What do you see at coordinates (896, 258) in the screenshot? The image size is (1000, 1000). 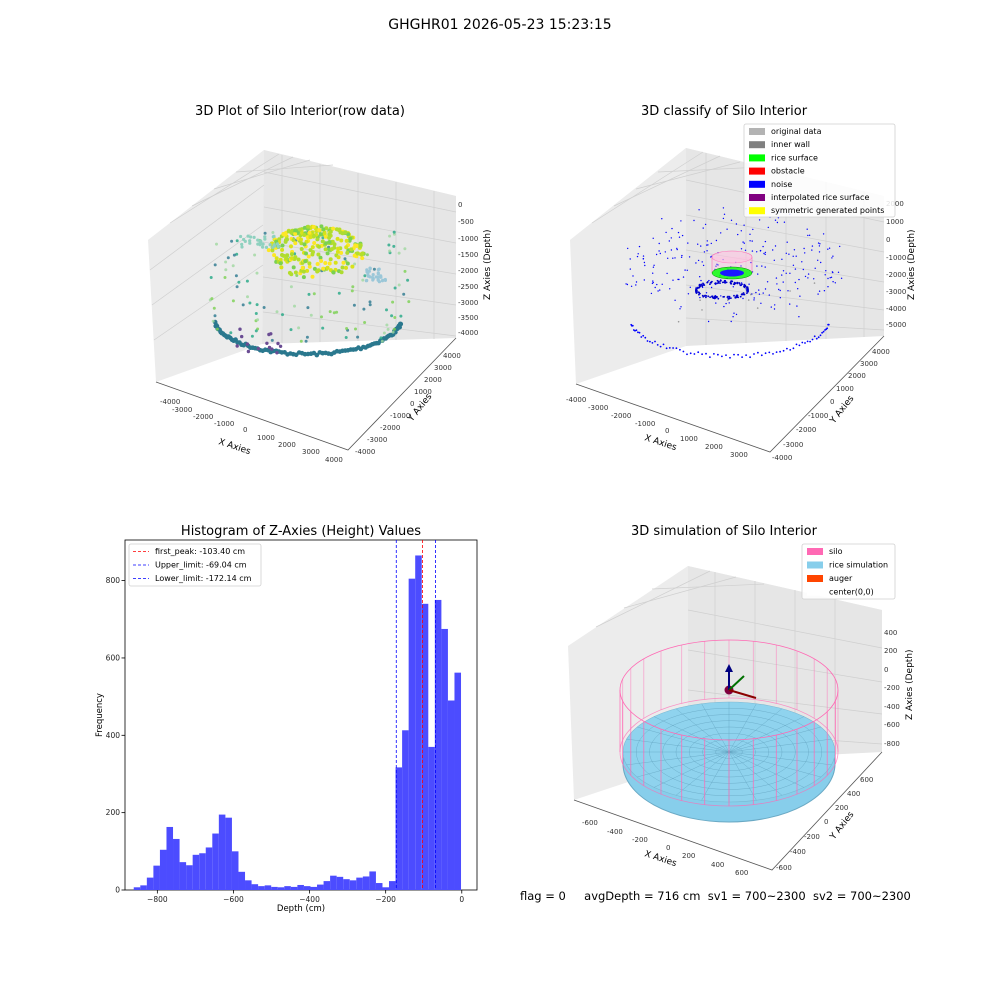 I see `panel2-ztick: -1000` at bounding box center [896, 258].